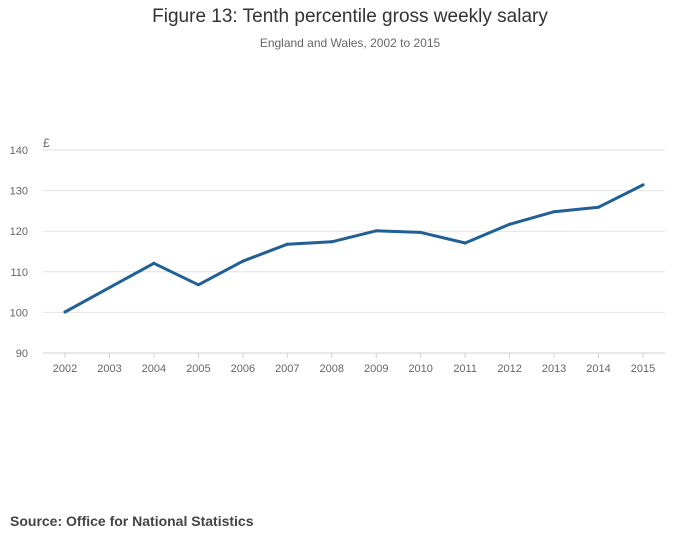  Describe the element at coordinates (198, 369) in the screenshot. I see `x-tick-label: 2005` at that location.